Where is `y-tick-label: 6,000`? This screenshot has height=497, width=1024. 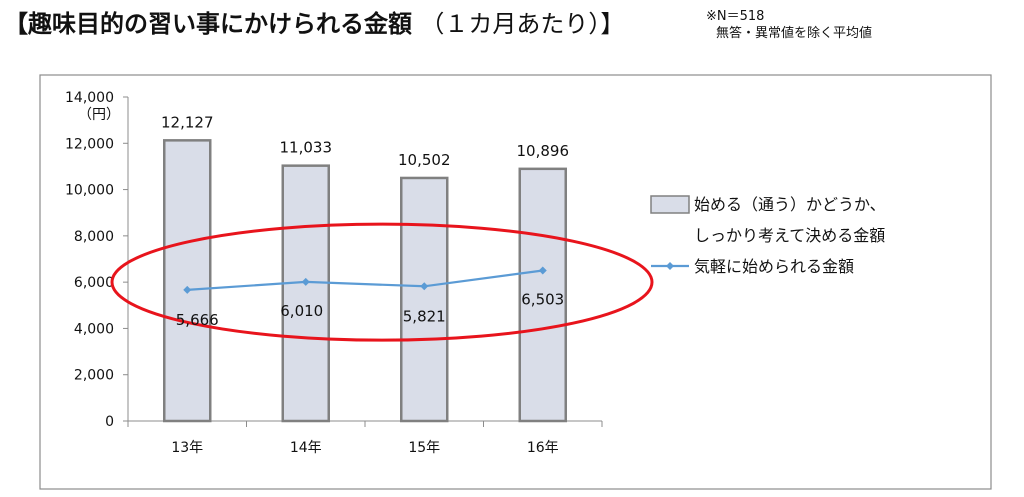
y-tick-label: 6,000 is located at coordinates (94, 283).